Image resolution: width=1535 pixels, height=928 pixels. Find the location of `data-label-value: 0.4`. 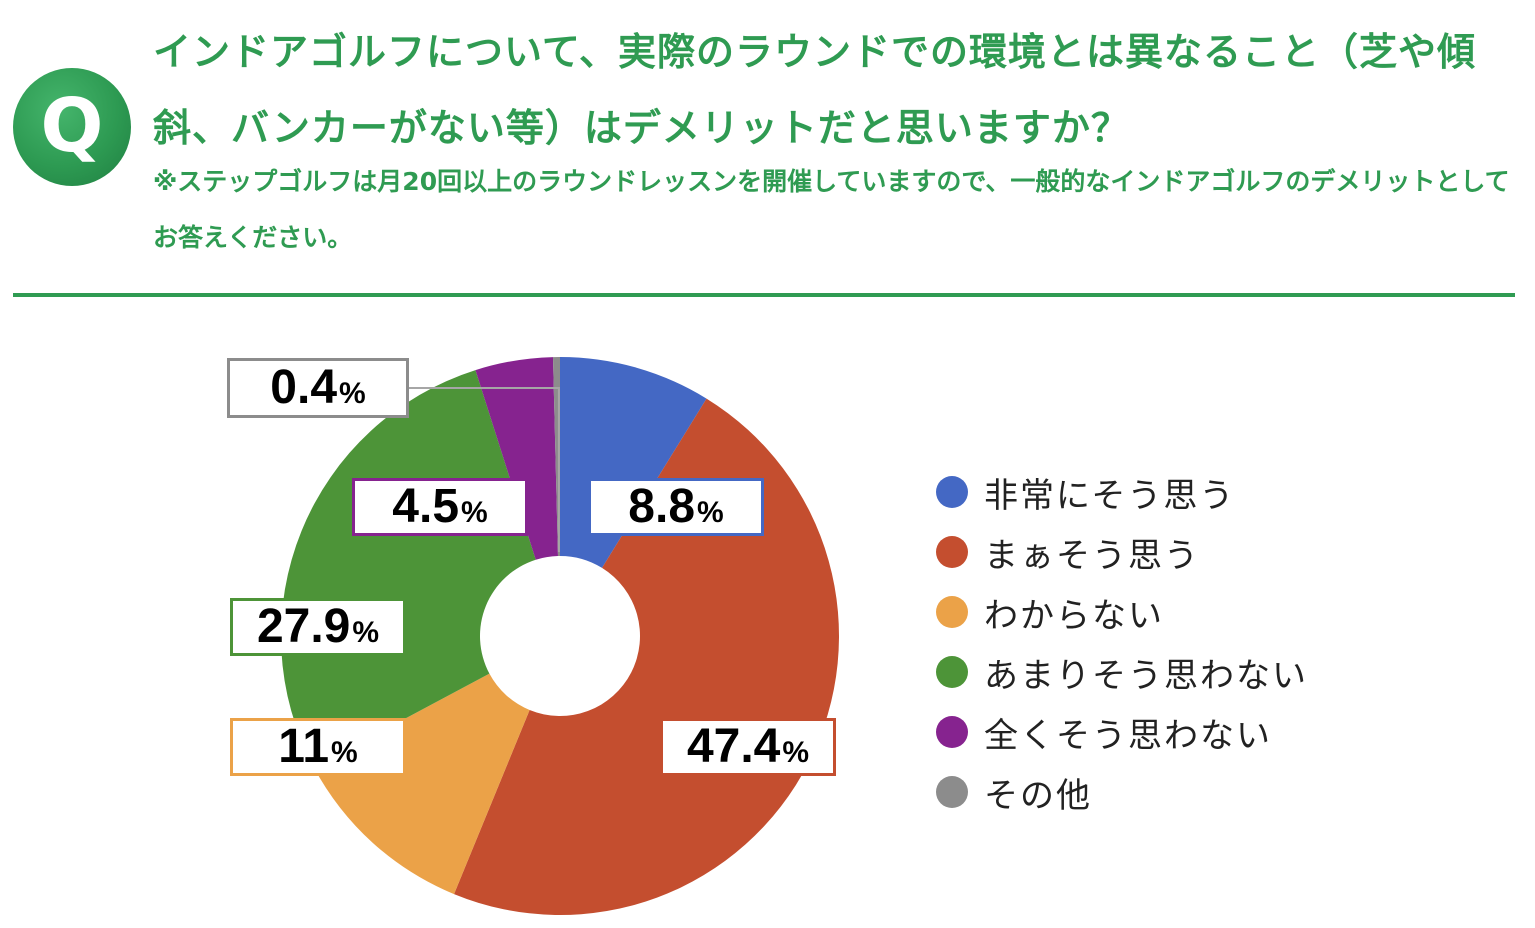

data-label-value: 0.4 is located at coordinates (304, 387).